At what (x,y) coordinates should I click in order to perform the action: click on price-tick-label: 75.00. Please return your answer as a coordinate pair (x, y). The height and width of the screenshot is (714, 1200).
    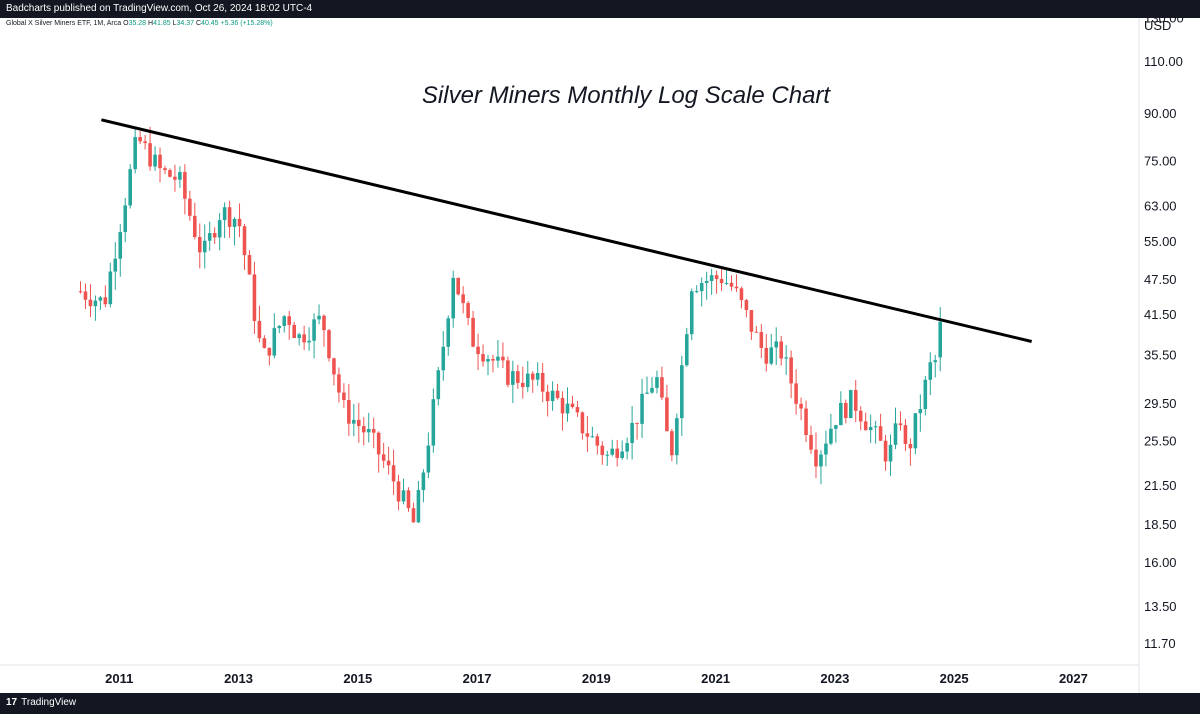
    Looking at the image, I should click on (1160, 160).